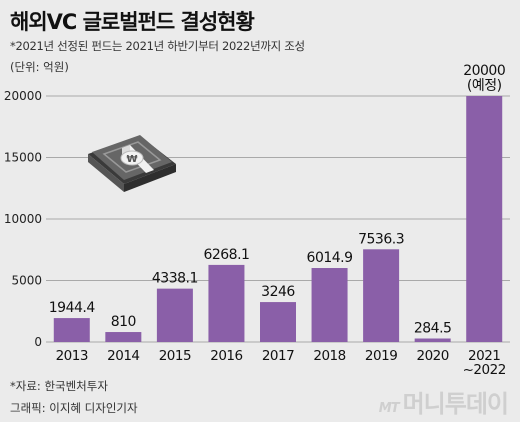 Image resolution: width=520 pixels, height=422 pixels. Describe the element at coordinates (329, 356) in the screenshot. I see `x-tick-label: 2018` at that location.